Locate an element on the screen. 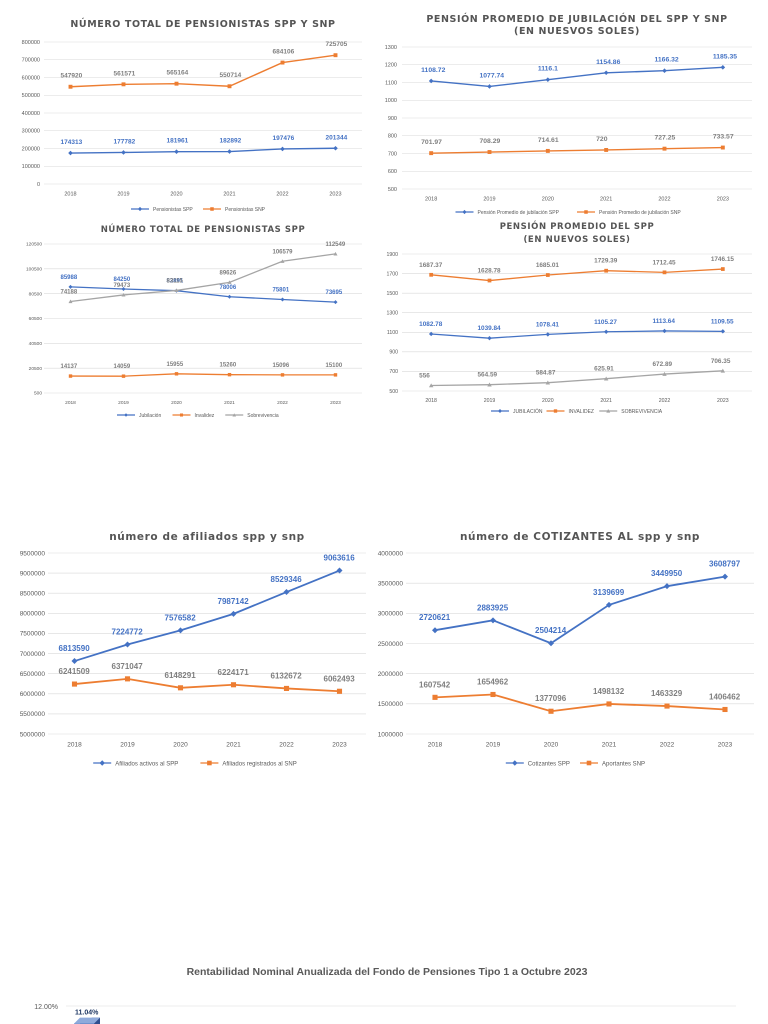 This screenshot has height=1024, width=768. data-label: 701.97 is located at coordinates (431, 142).